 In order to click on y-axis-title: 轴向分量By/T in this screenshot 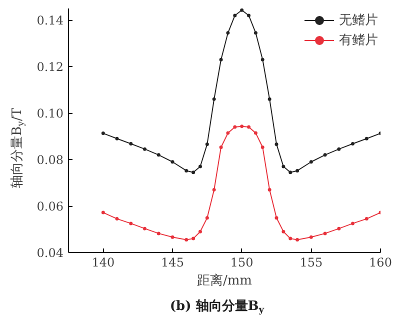, I will do `click(18, 148)`.